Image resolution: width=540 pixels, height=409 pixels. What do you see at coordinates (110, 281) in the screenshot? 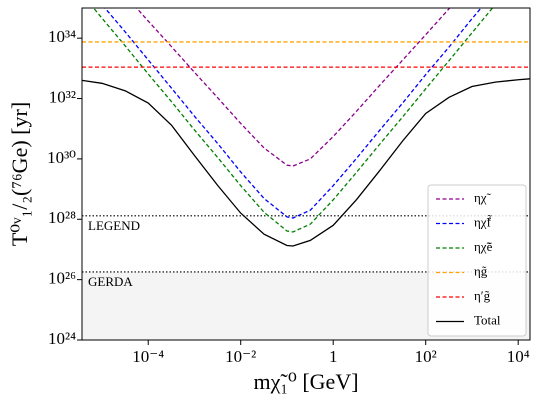
I see `reference-label: GERDA` at bounding box center [110, 281].